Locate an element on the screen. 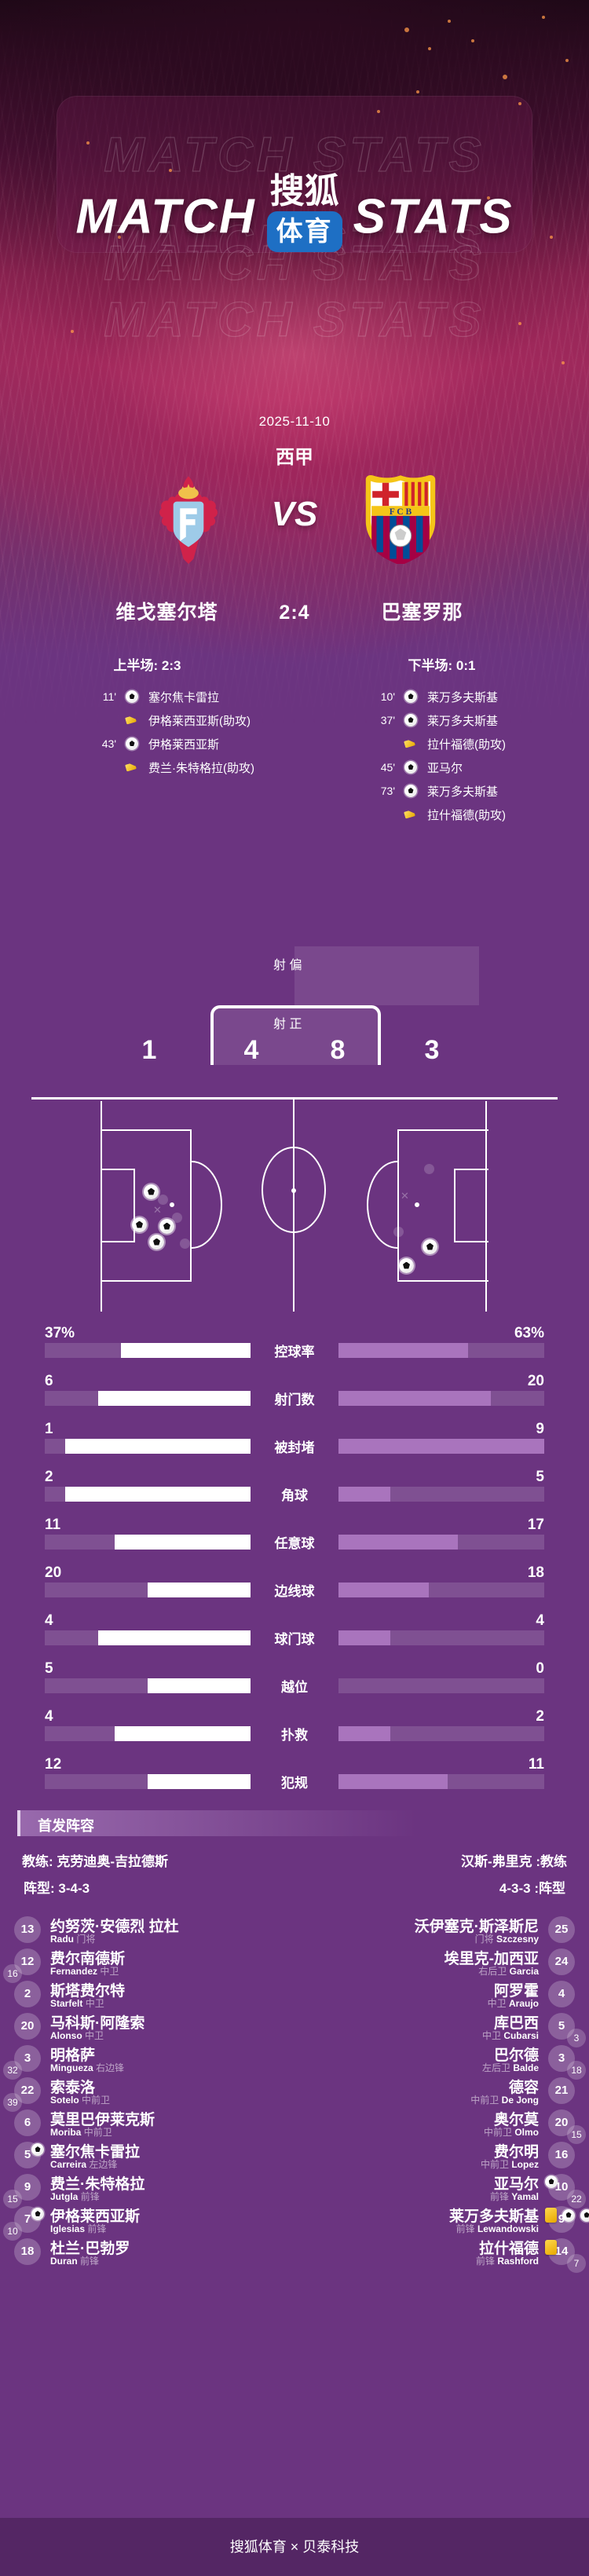  goal-ball-icon is located at coordinates (568, 2215).